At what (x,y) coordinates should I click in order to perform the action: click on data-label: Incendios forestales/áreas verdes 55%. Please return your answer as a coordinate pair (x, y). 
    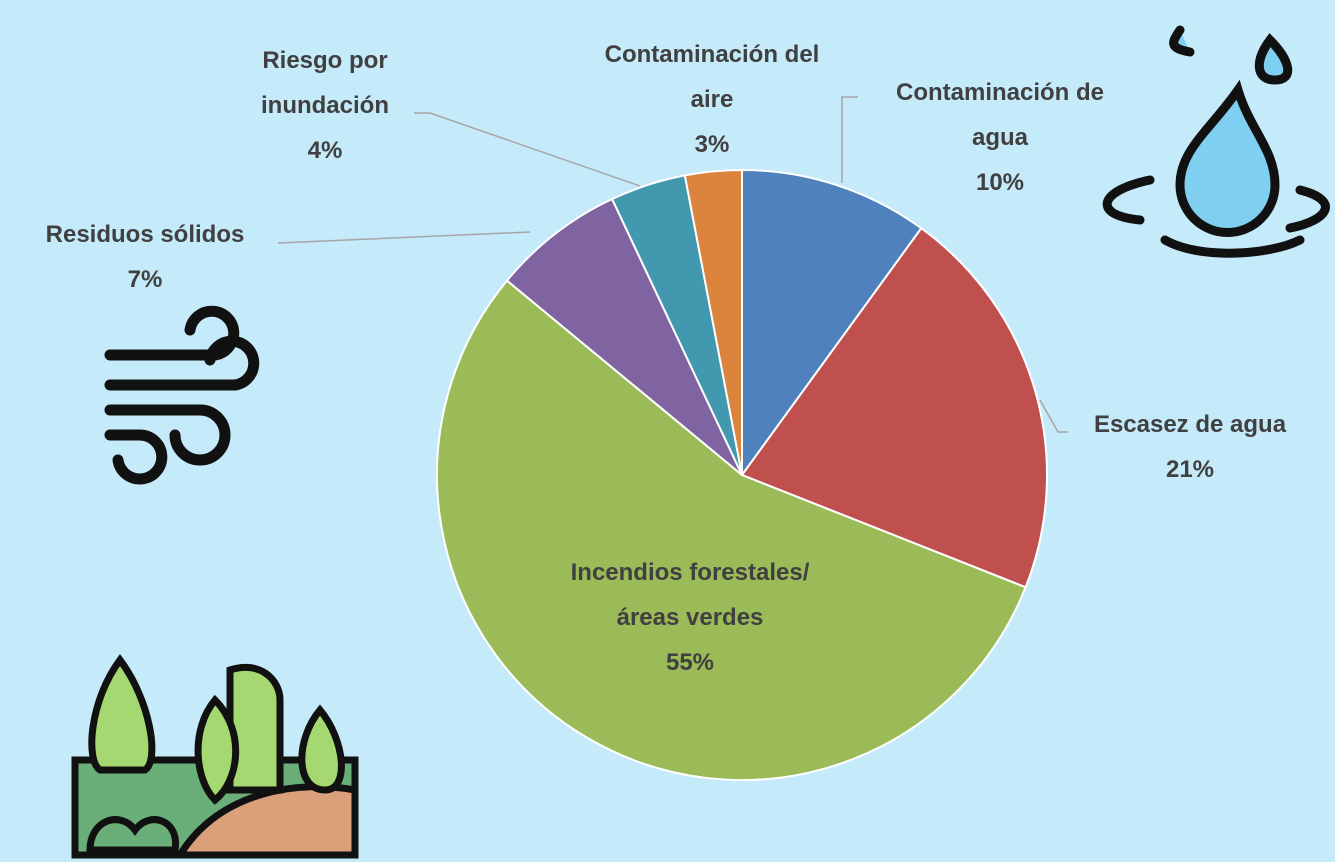
    Looking at the image, I should click on (690, 617).